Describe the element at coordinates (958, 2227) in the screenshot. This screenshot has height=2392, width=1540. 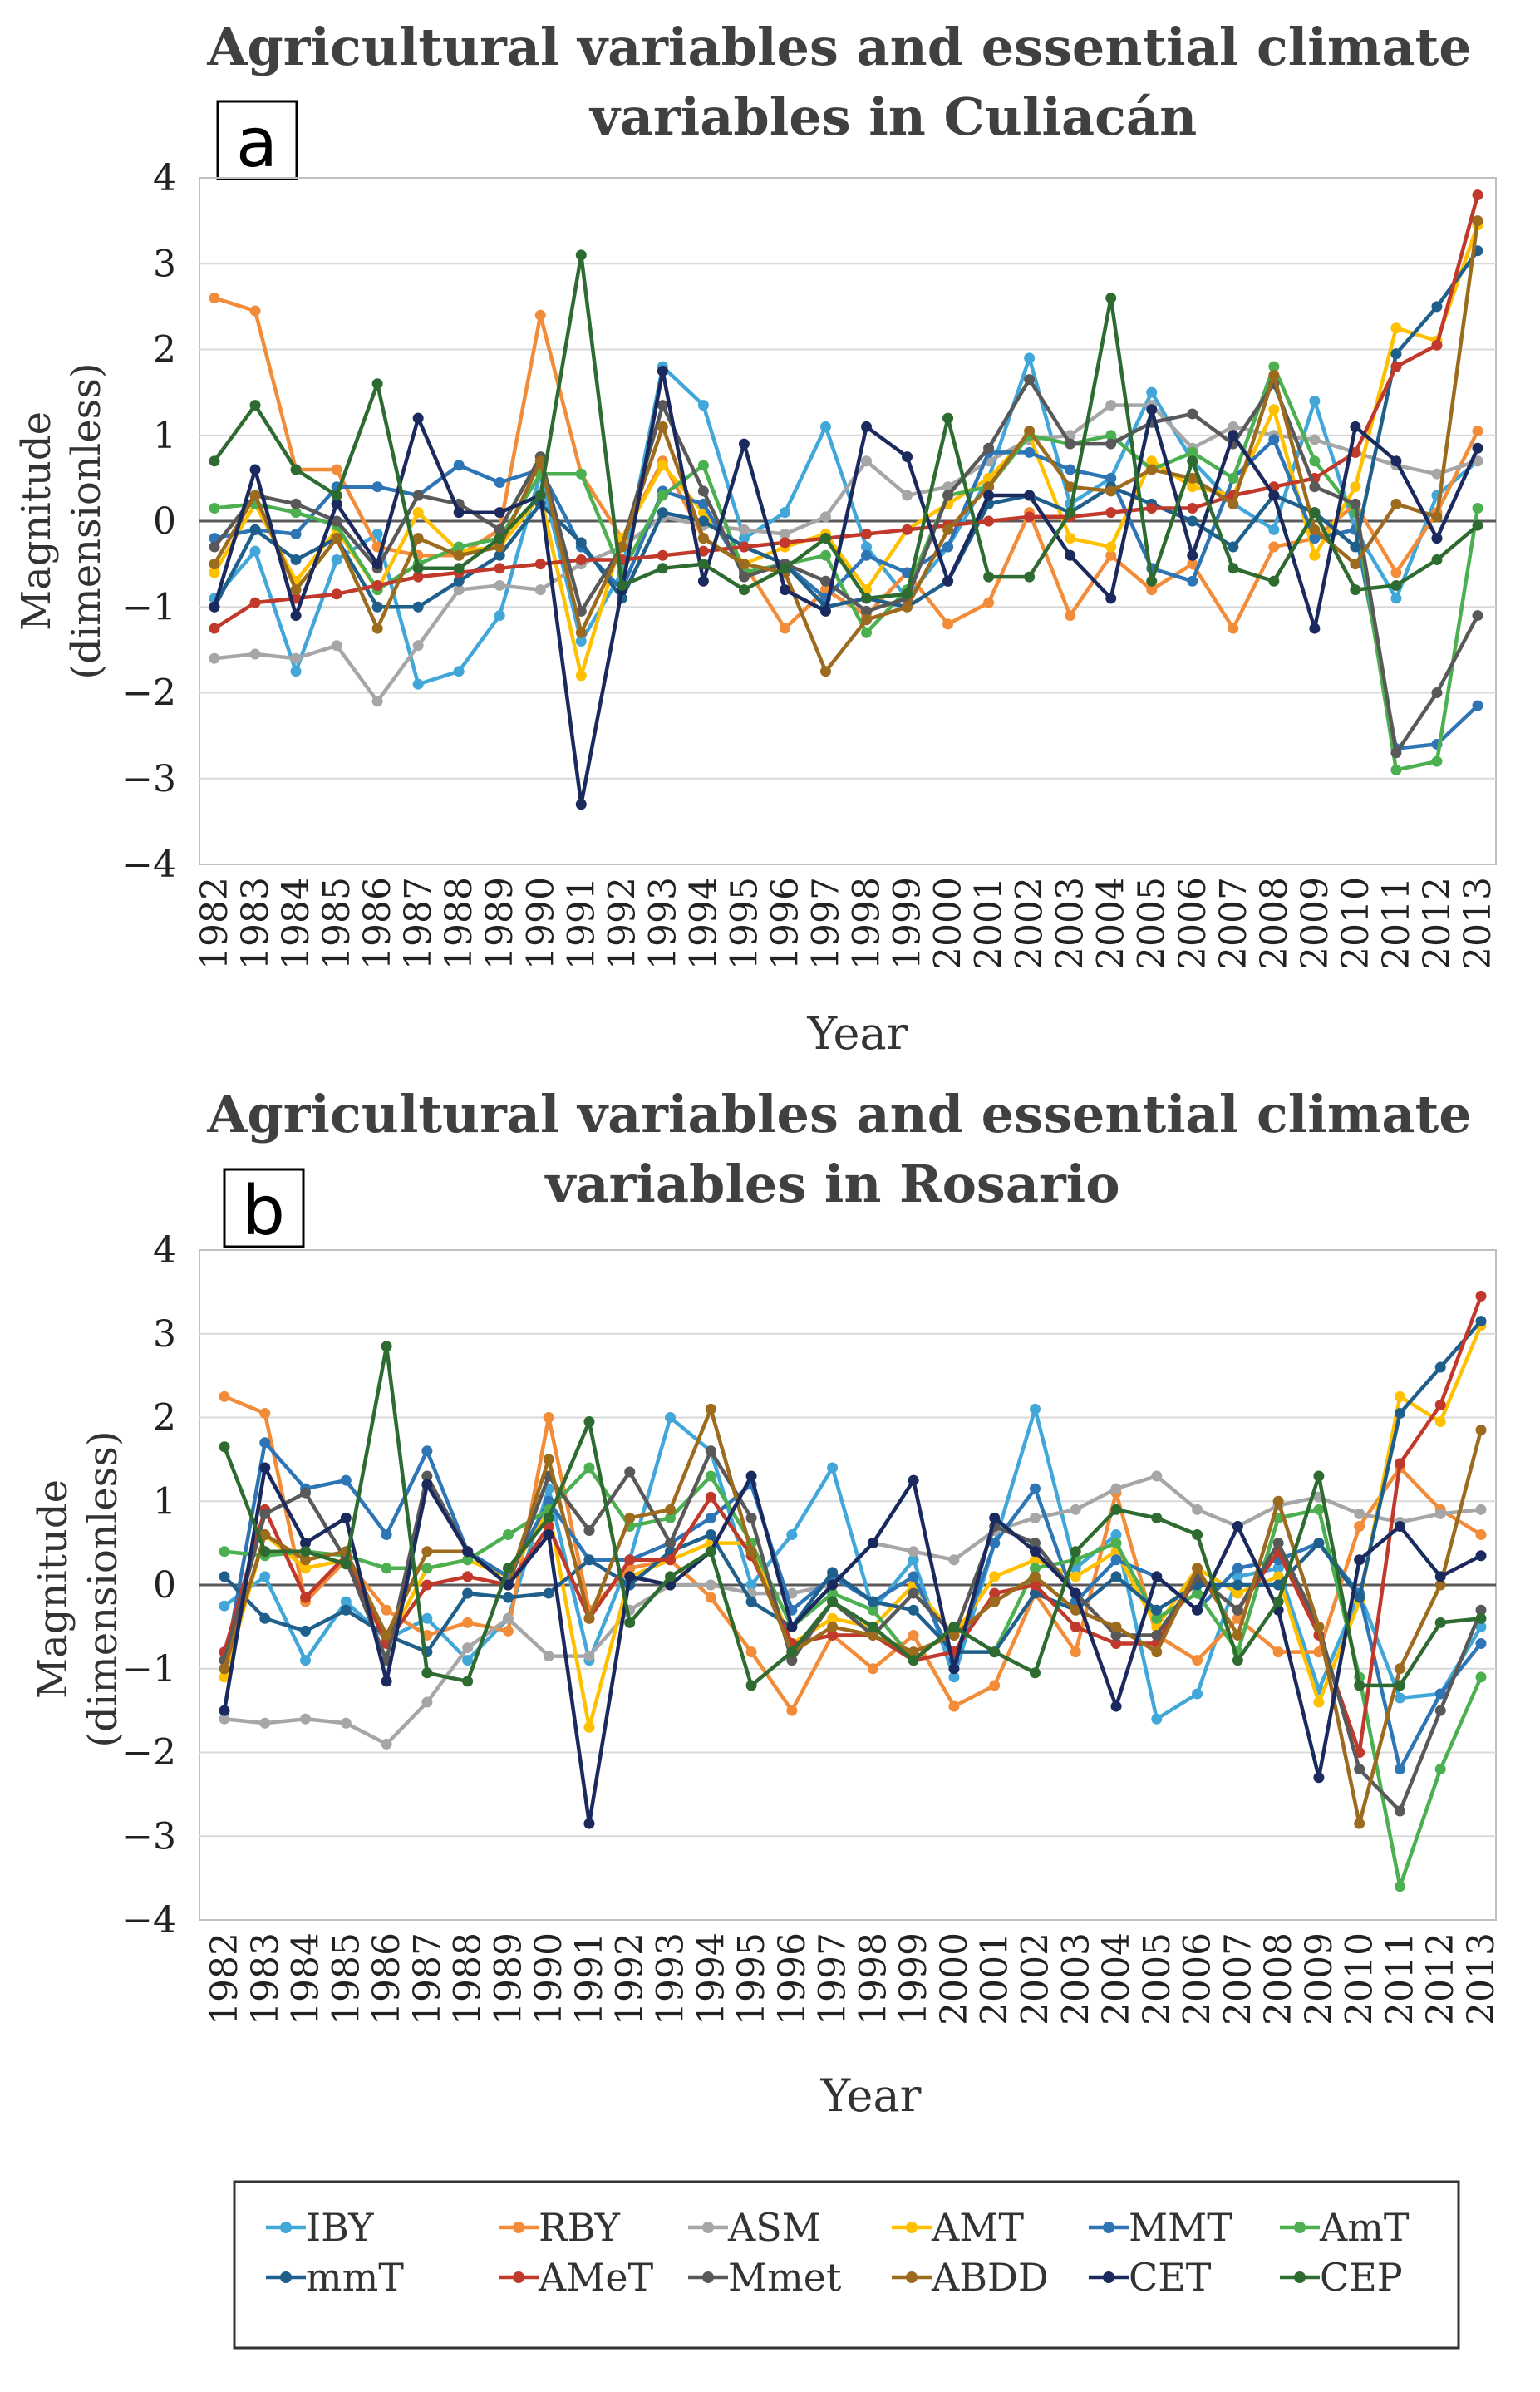
I see `legend-item-AMT: AMT` at that location.